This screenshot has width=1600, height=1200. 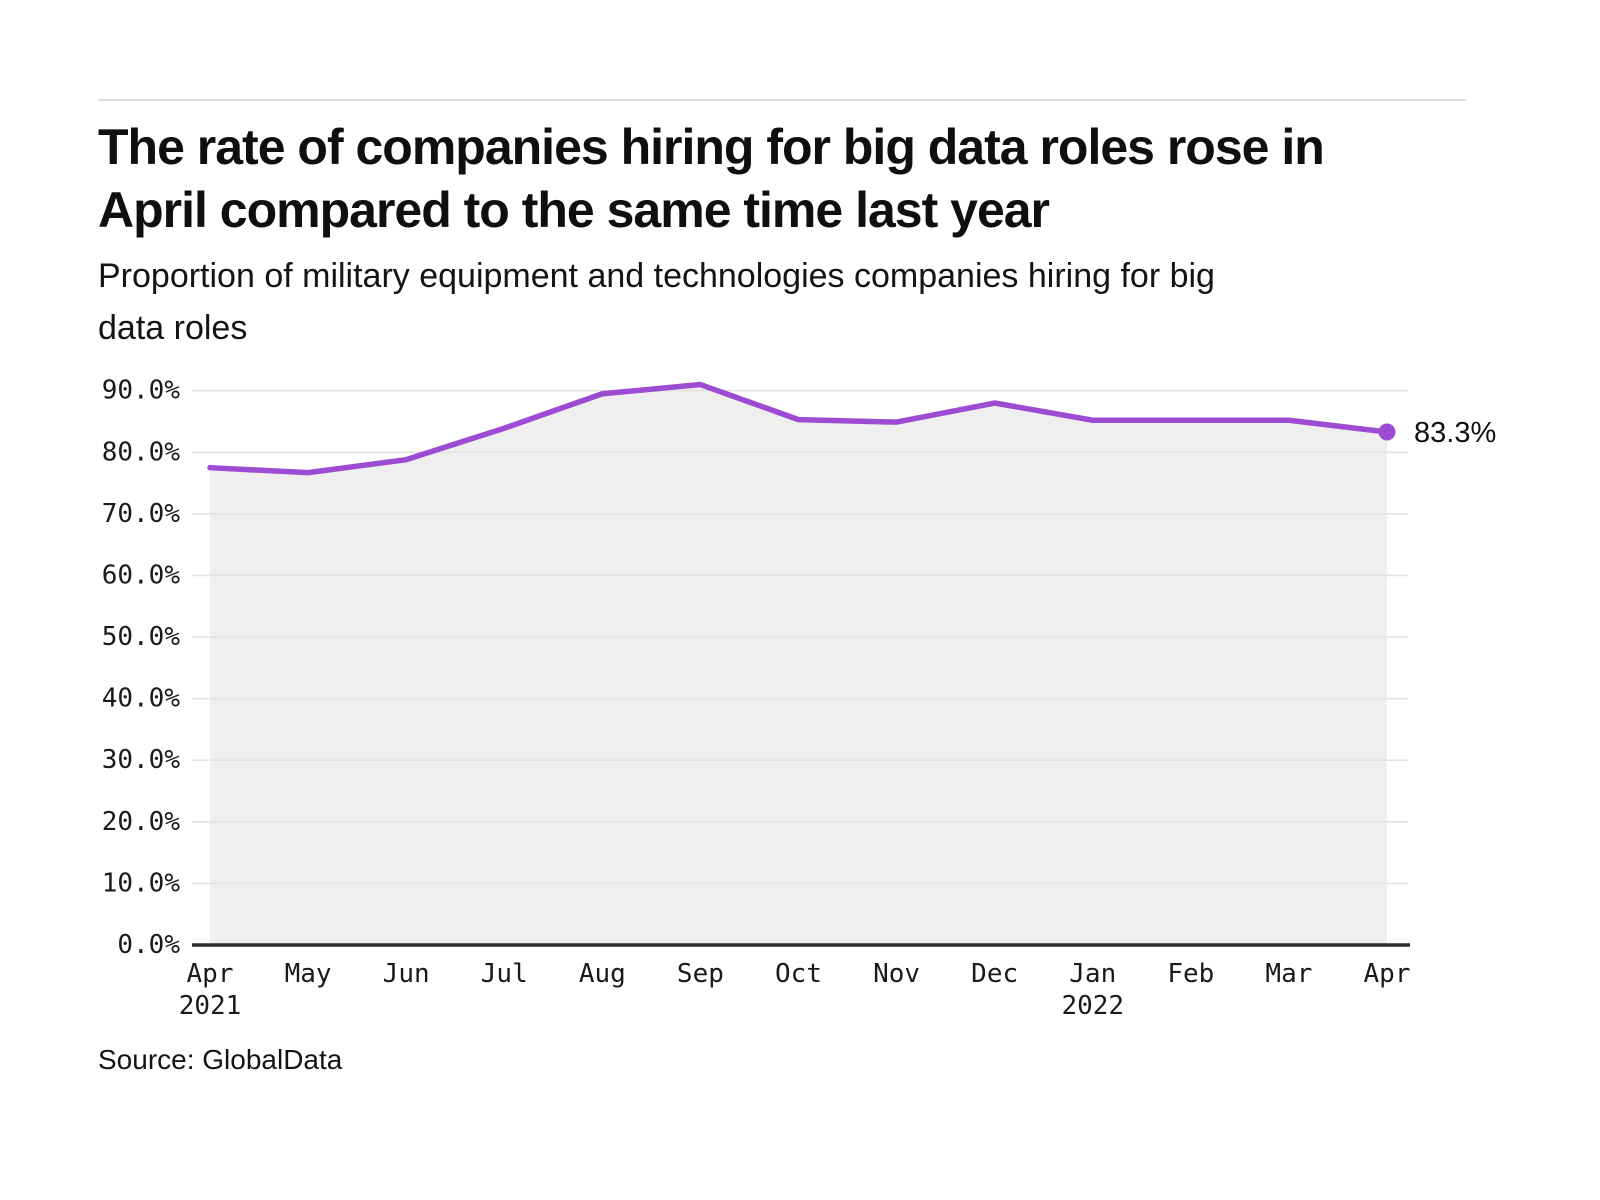 What do you see at coordinates (1190, 974) in the screenshot?
I see `x-axis-tick-label: Feb` at bounding box center [1190, 974].